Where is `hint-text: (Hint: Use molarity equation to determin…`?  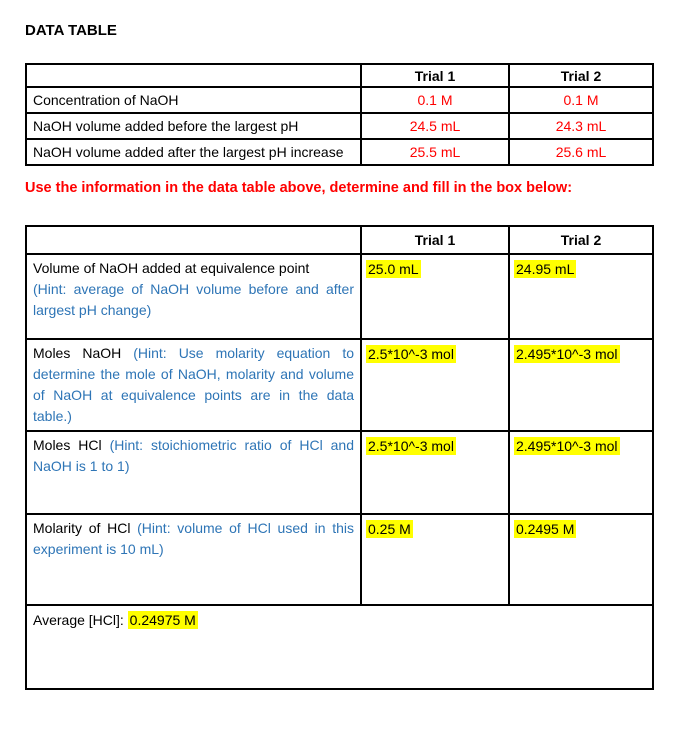
hint-text: (Hint: Use molarity equation to determin… is located at coordinates (193, 384).